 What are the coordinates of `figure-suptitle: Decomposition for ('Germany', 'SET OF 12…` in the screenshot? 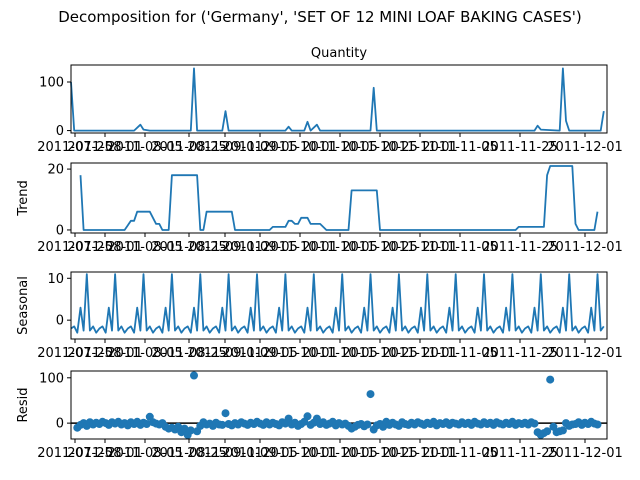 It's located at (320, 17).